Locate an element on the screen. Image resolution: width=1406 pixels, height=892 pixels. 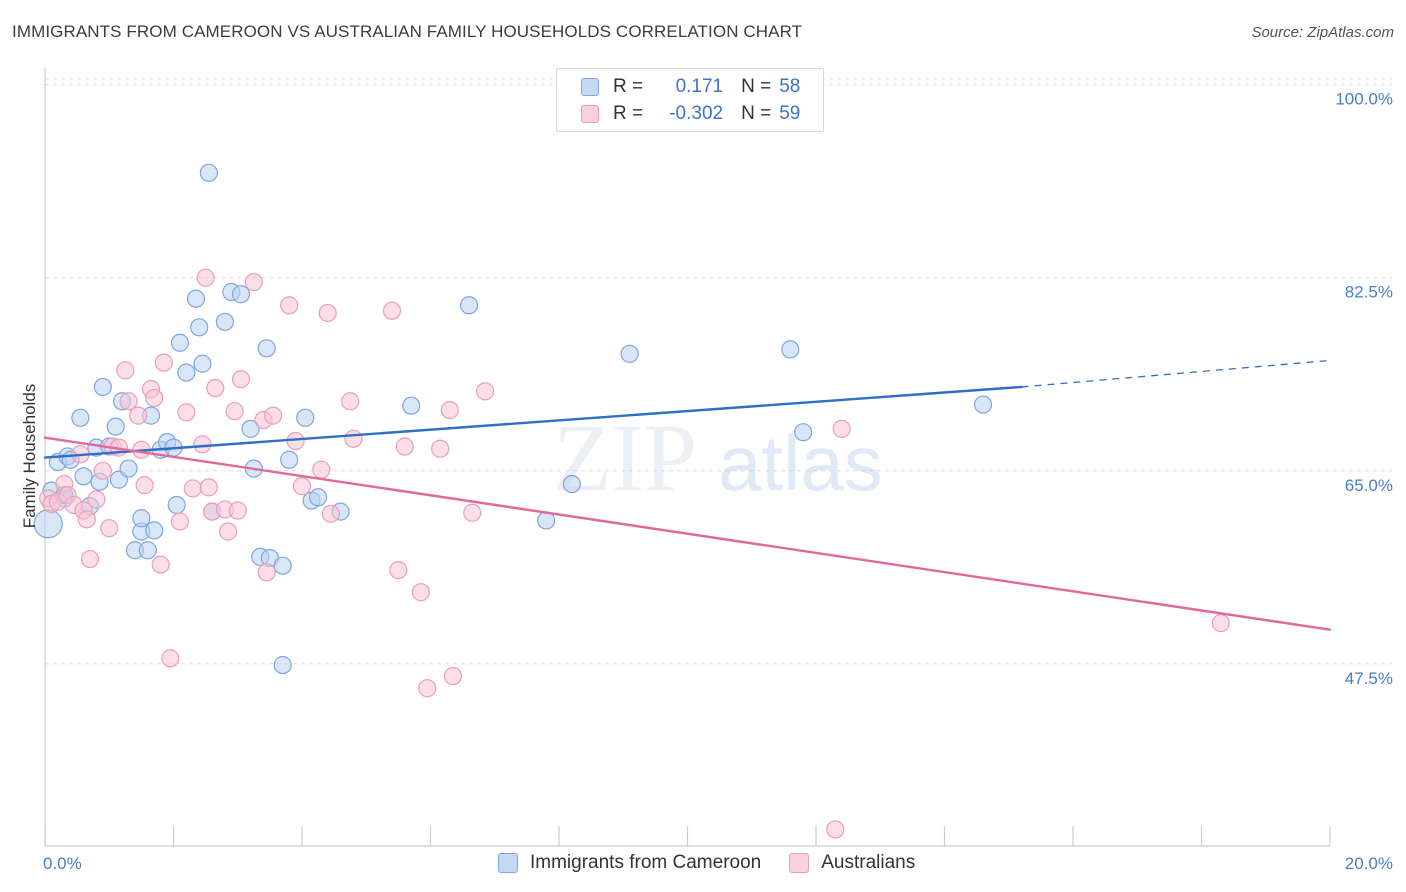
watermark-zip: ZIP is located at coordinates (625, 457).